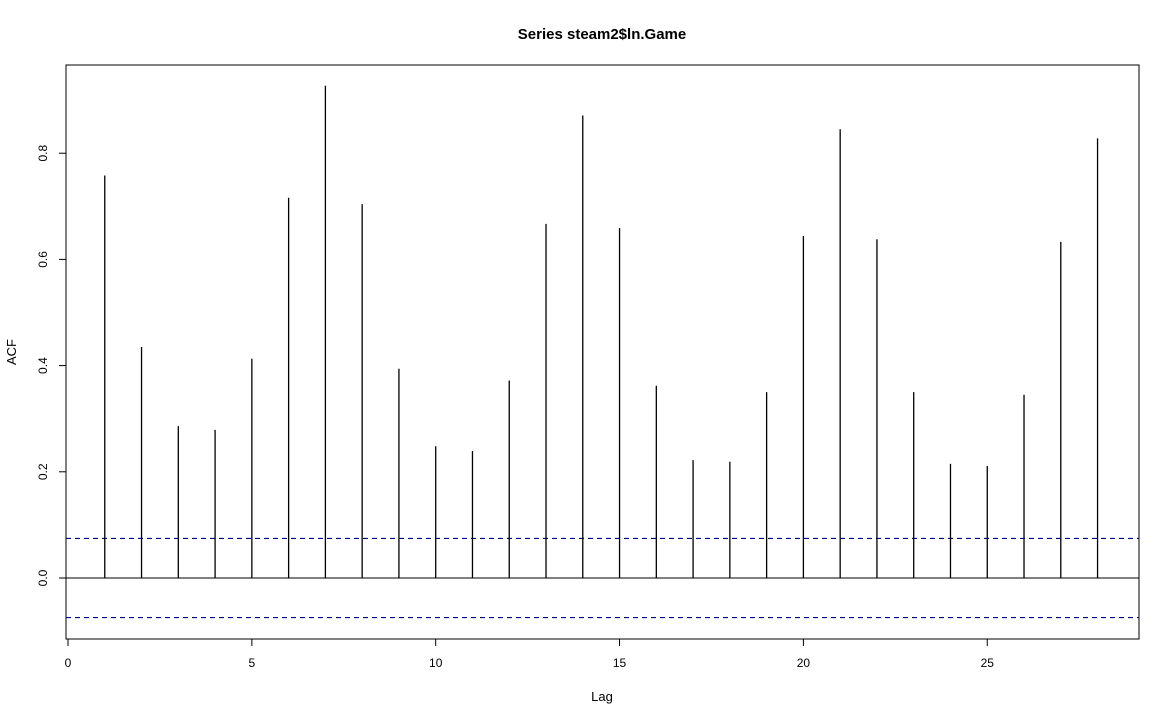 This screenshot has width=1173, height=721. I want to click on x-axis-label: Lag, so click(602, 696).